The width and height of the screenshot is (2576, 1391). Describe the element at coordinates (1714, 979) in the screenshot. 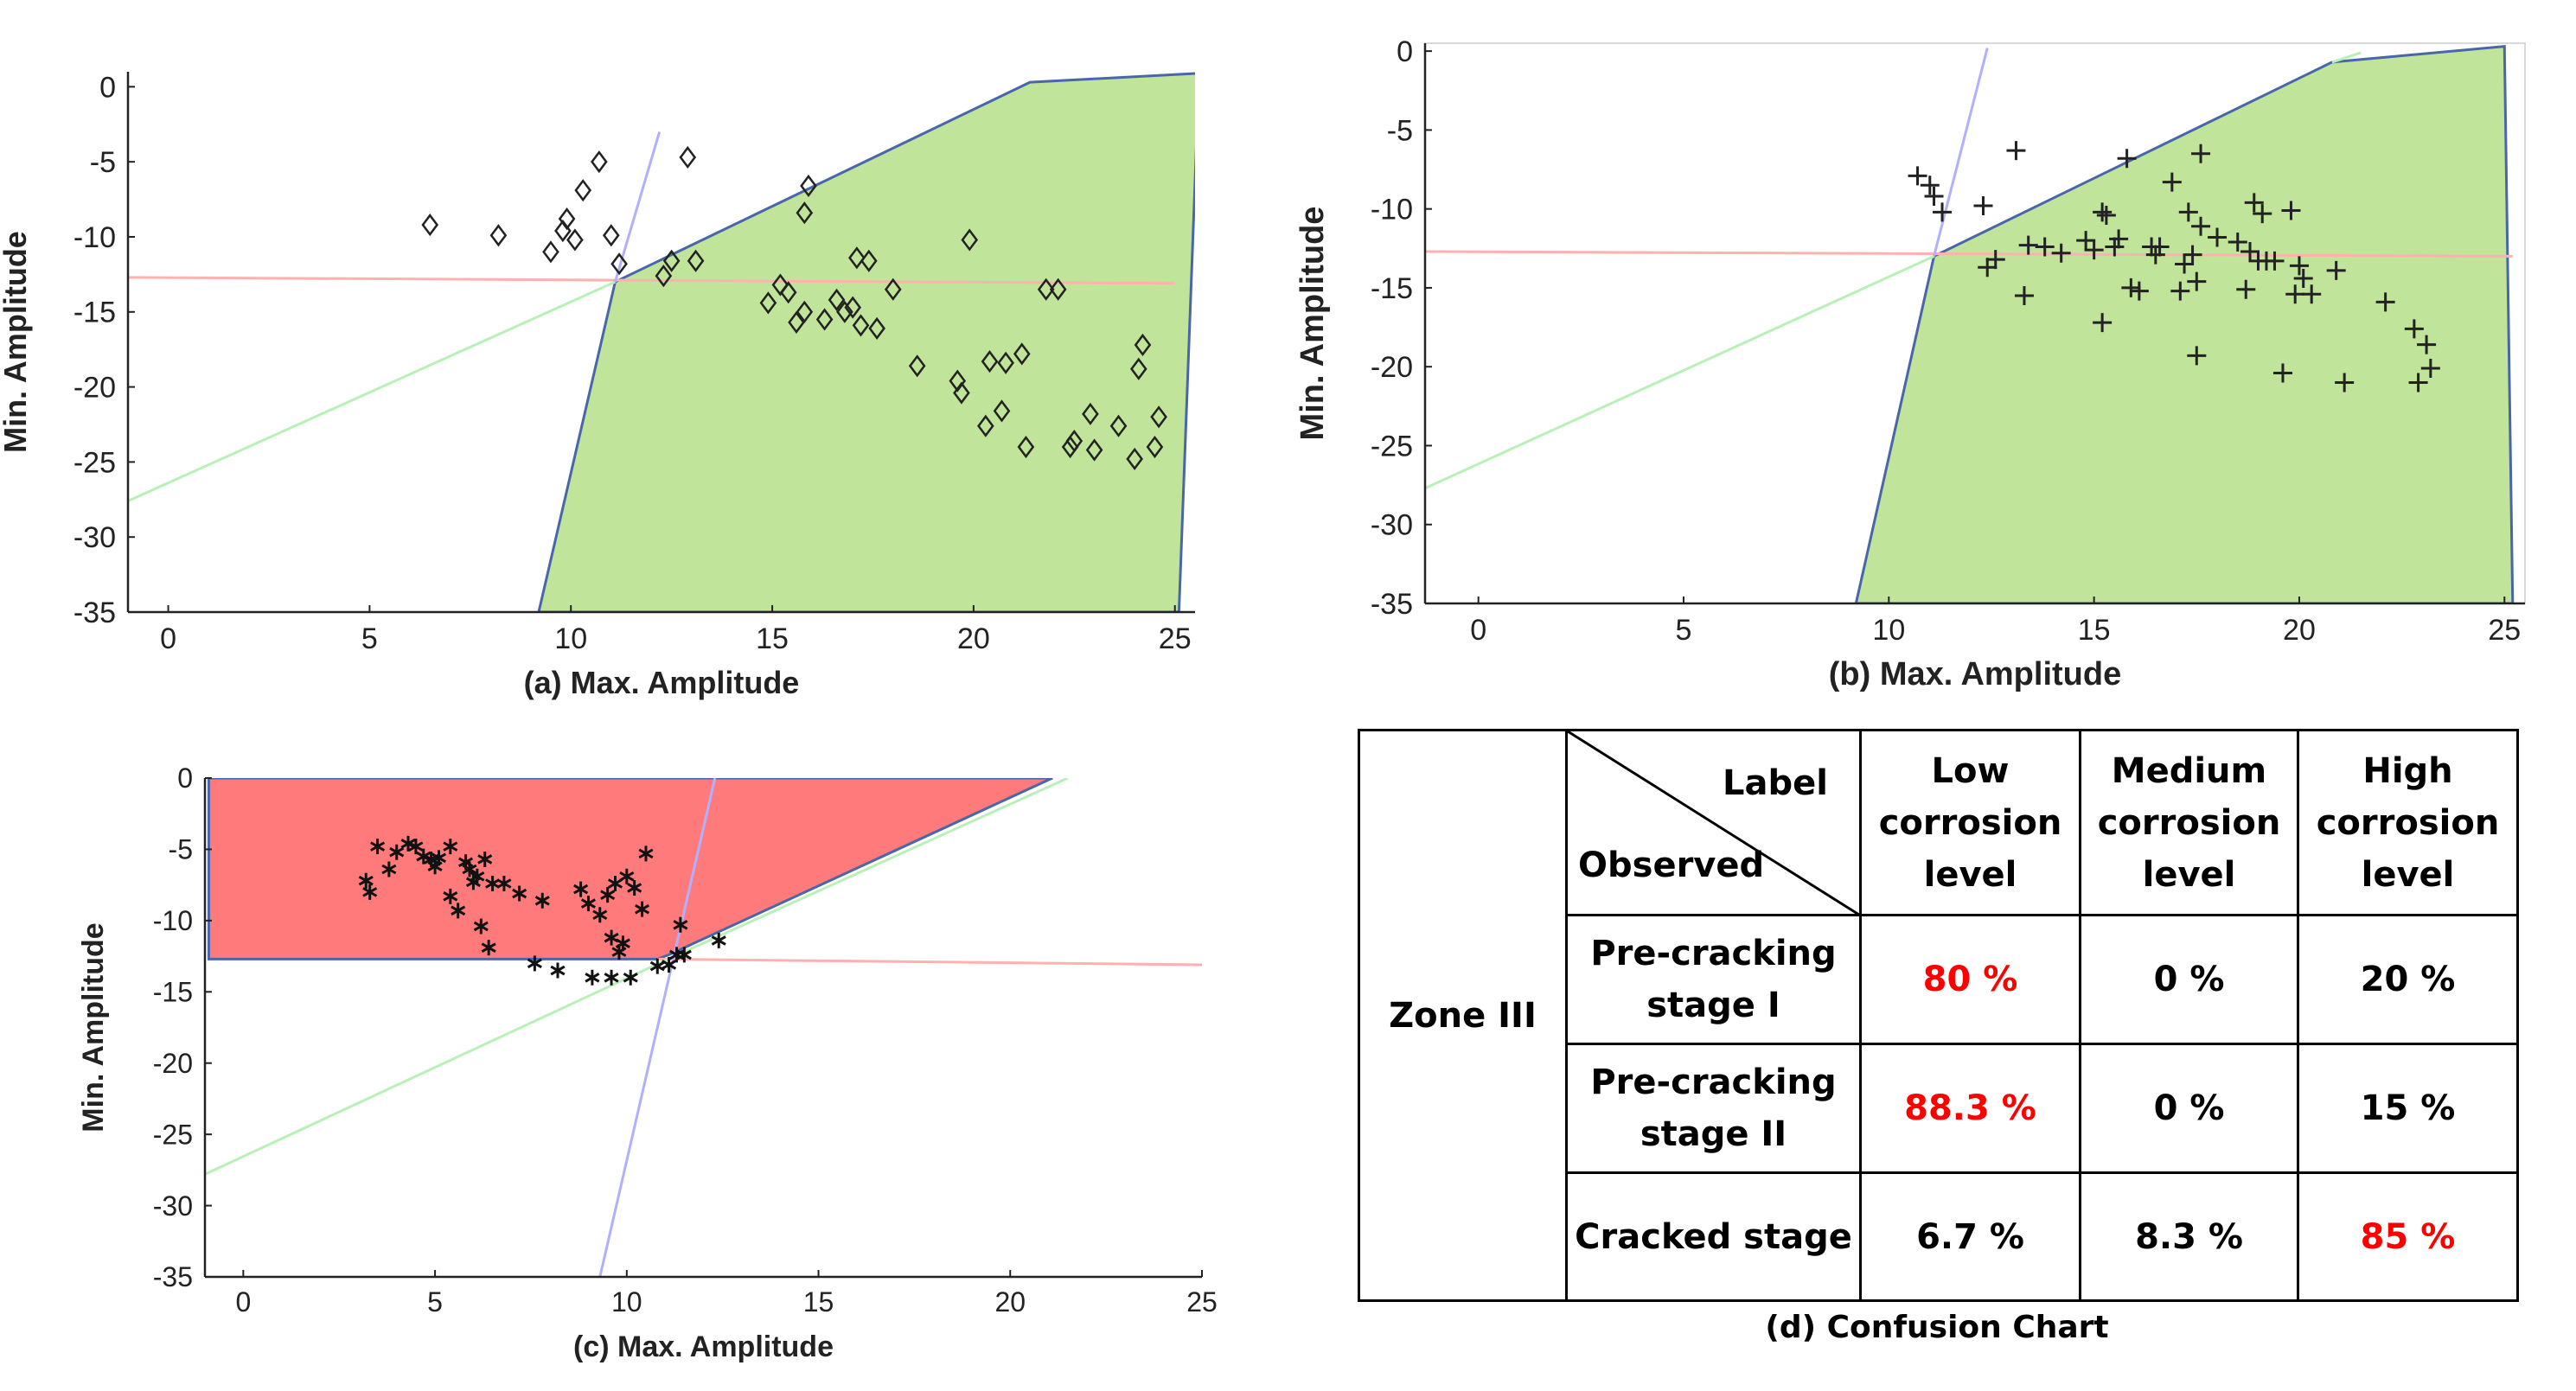

I see `row-header-stage-1: Pre-cracking stage I` at that location.